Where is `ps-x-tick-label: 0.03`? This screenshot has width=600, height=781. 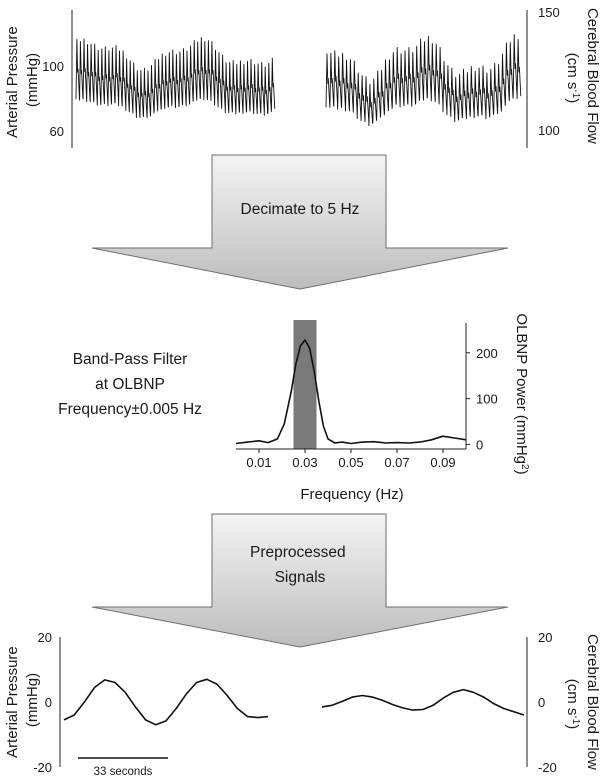
ps-x-tick-label: 0.03 is located at coordinates (304, 462).